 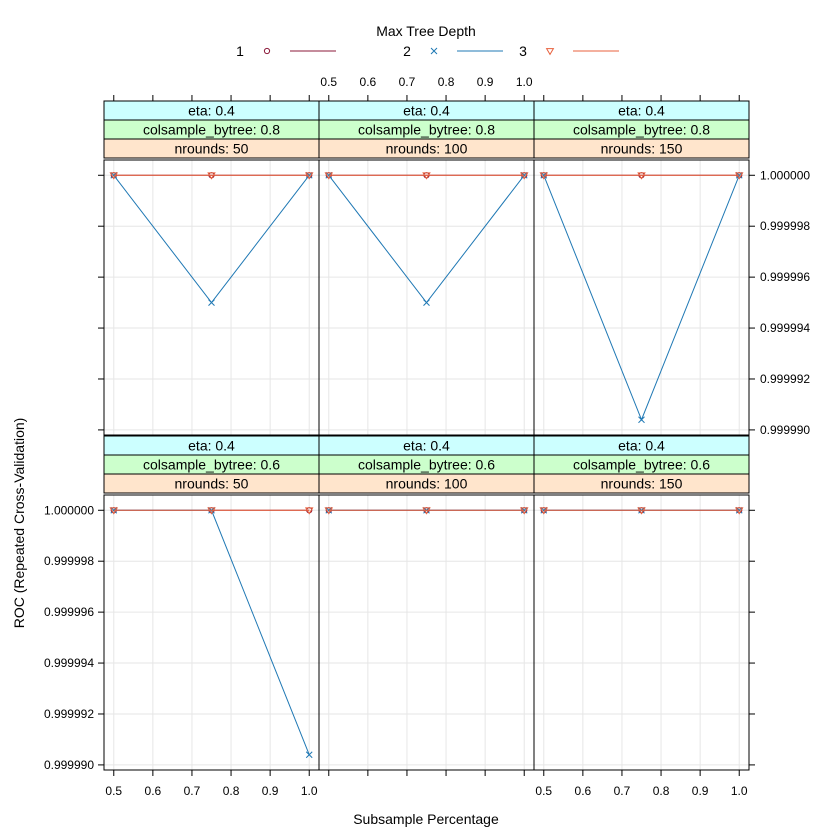 What do you see at coordinates (523, 51) in the screenshot?
I see `legend-label: 3` at bounding box center [523, 51].